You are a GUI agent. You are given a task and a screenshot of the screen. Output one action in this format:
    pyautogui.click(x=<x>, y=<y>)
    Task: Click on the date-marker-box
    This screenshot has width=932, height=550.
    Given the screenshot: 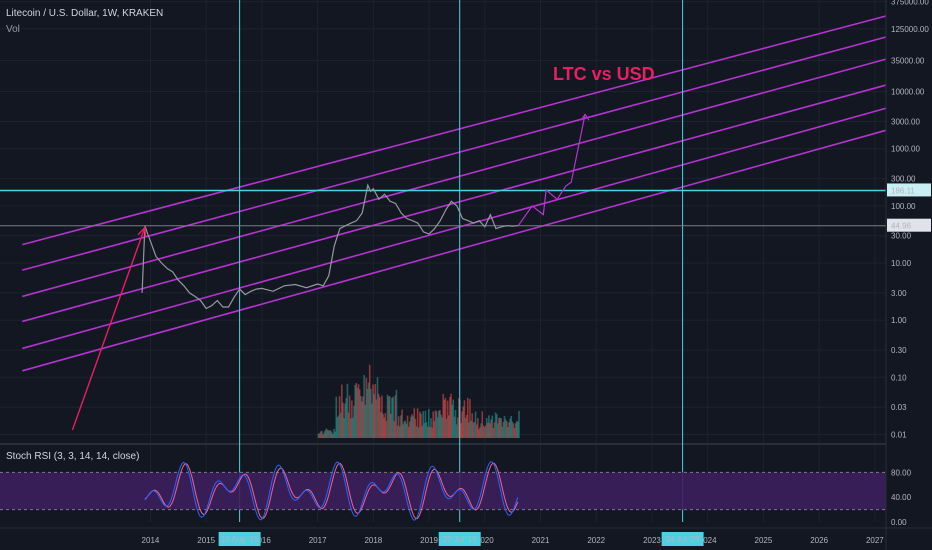 What is the action you would take?
    pyautogui.click(x=459, y=539)
    